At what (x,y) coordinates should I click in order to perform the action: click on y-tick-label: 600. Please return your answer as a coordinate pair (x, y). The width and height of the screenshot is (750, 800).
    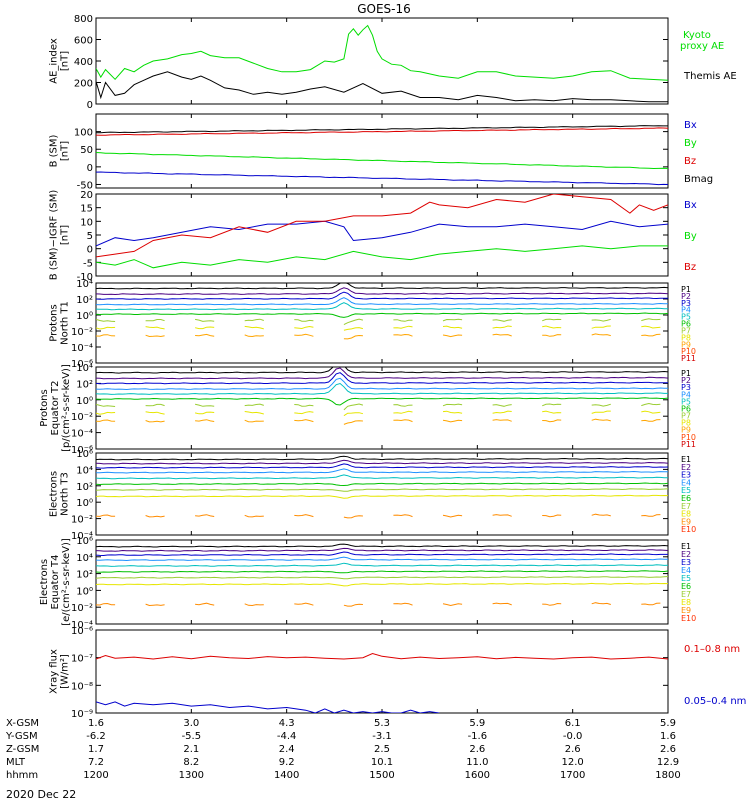
    Looking at the image, I should click on (83, 41).